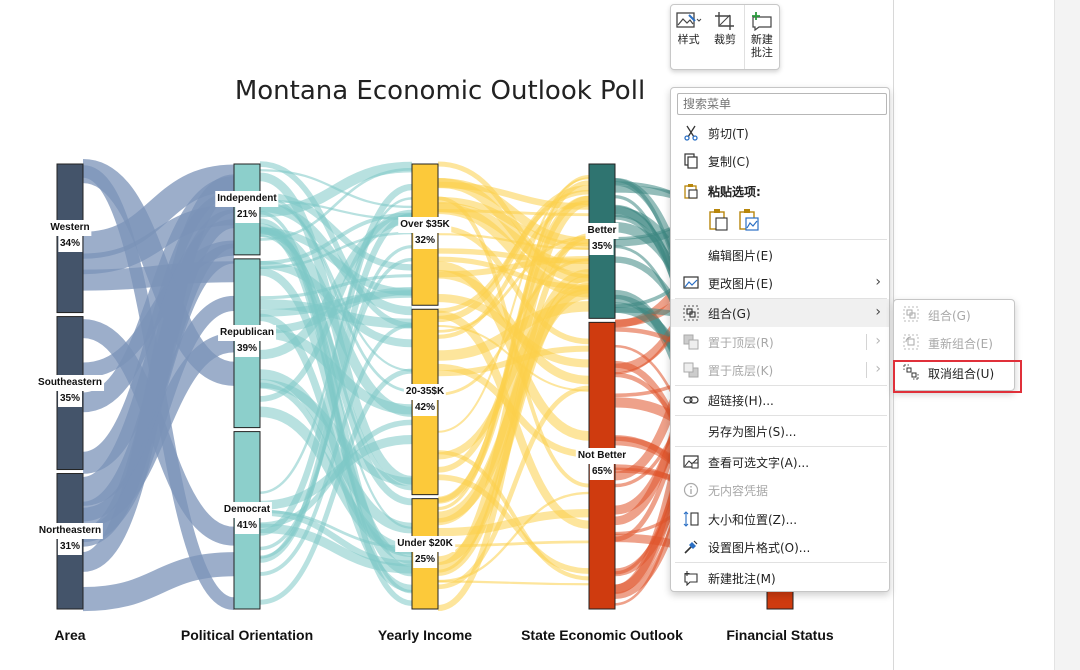  I want to click on stage-label: State Economic Outlook, so click(602, 635).